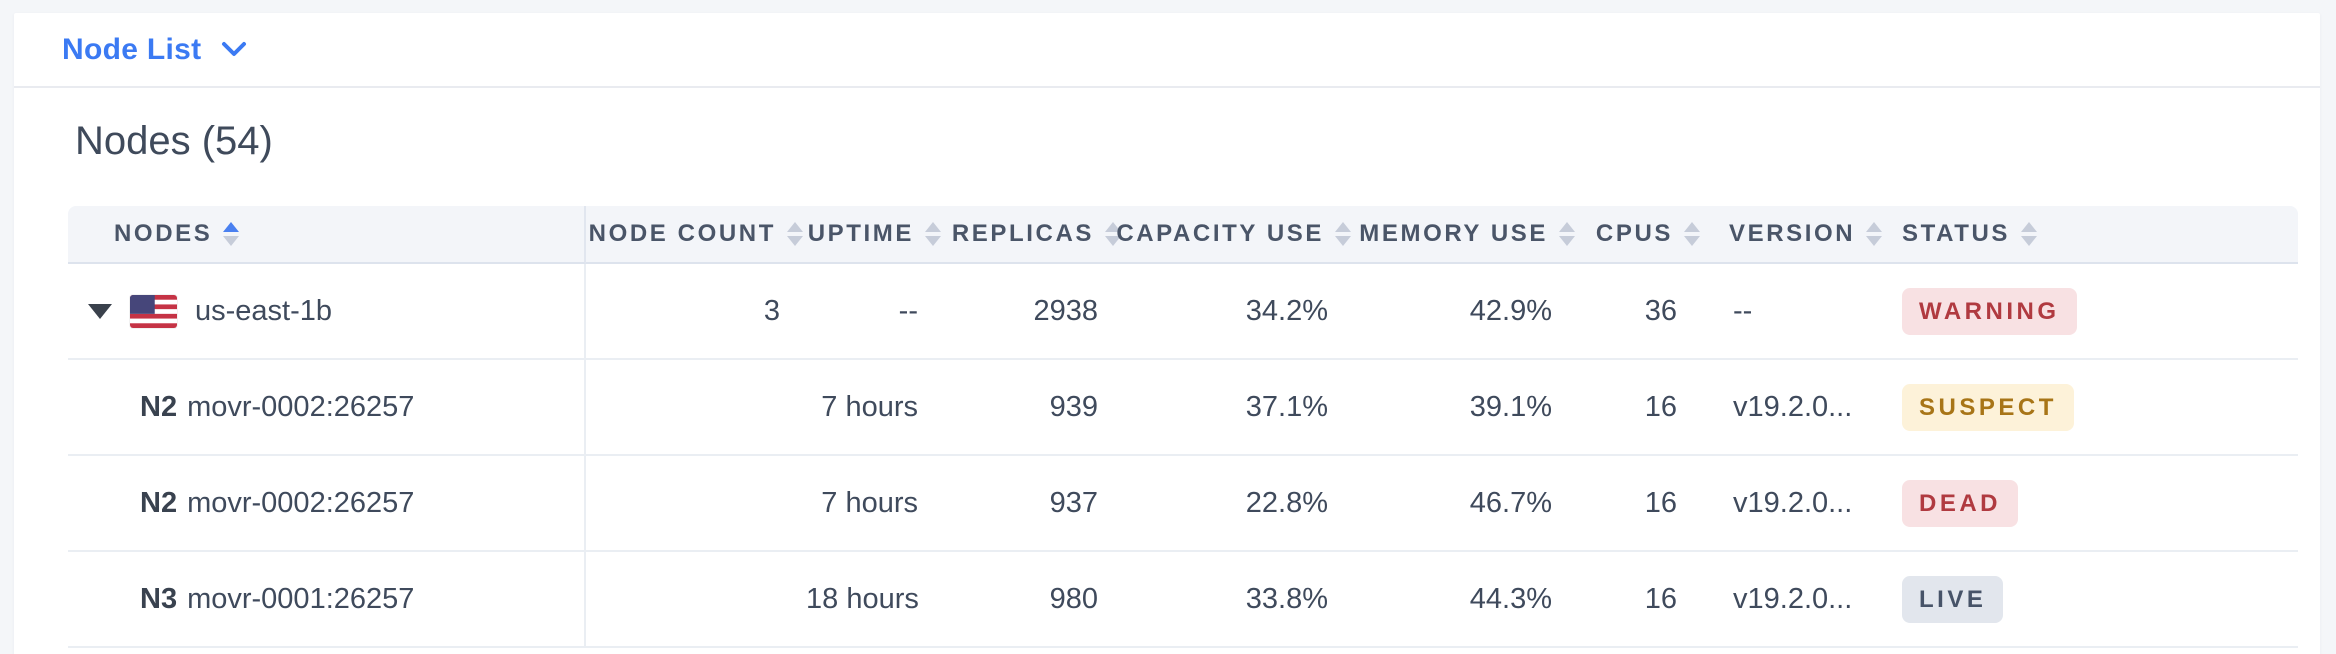 Image resolution: width=2336 pixels, height=654 pixels. What do you see at coordinates (696, 312) in the screenshot?
I see `node-count-cell: 3` at bounding box center [696, 312].